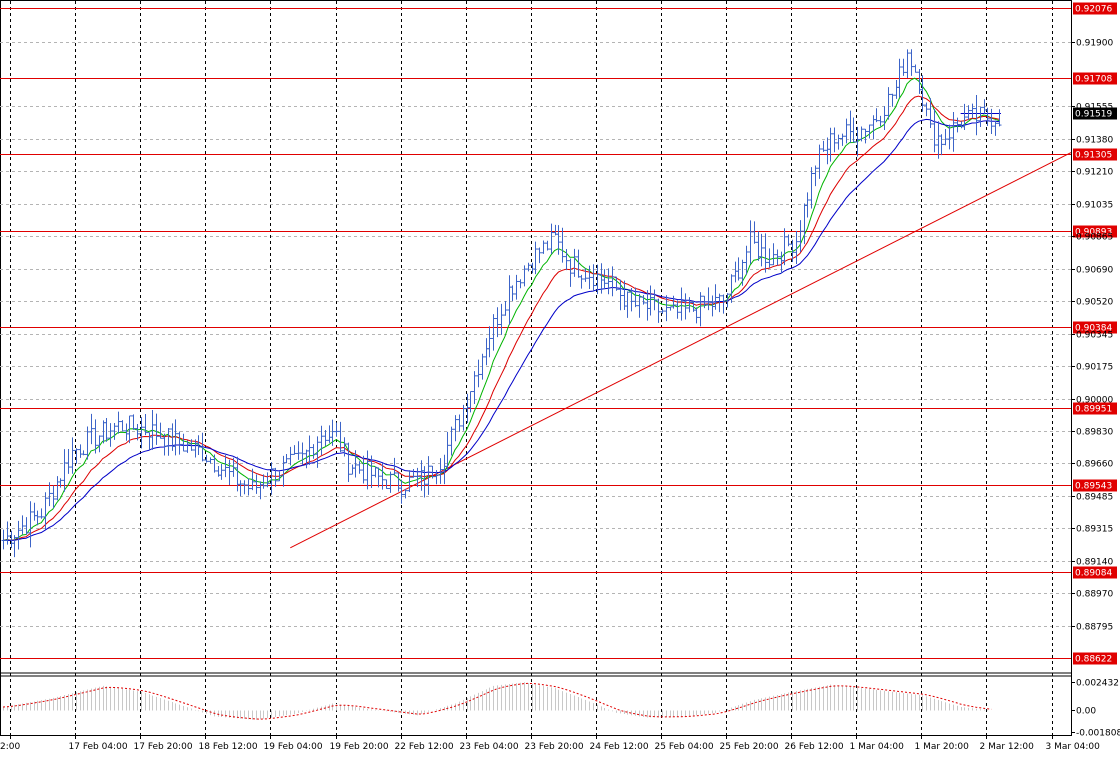 This screenshot has height=758, width=1120. Describe the element at coordinates (424, 747) in the screenshot. I see `time-label: 22 Feb 12:00` at that location.